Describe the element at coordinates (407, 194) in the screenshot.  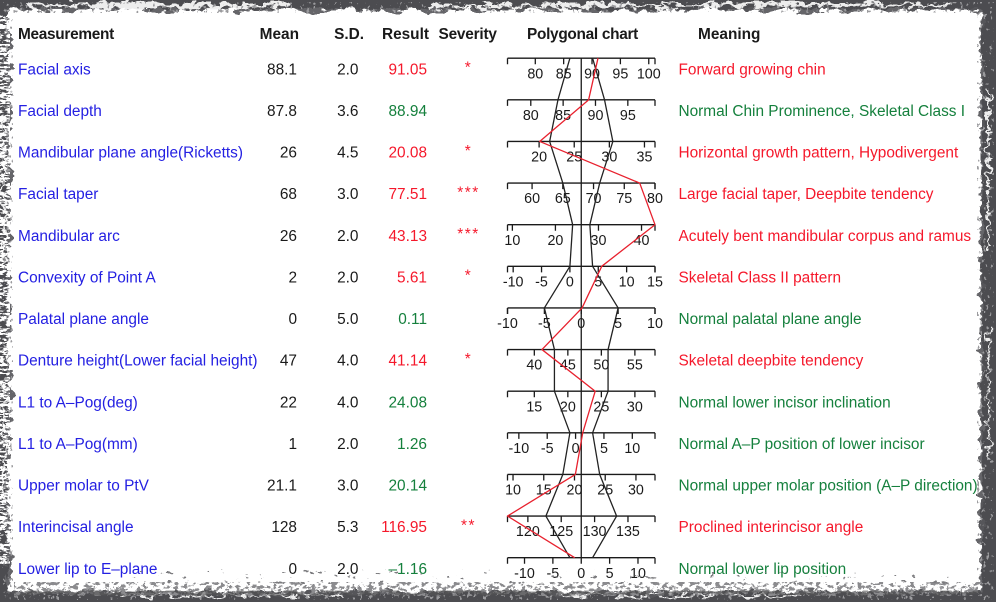
I see `svg-text: 77.51` at that location.